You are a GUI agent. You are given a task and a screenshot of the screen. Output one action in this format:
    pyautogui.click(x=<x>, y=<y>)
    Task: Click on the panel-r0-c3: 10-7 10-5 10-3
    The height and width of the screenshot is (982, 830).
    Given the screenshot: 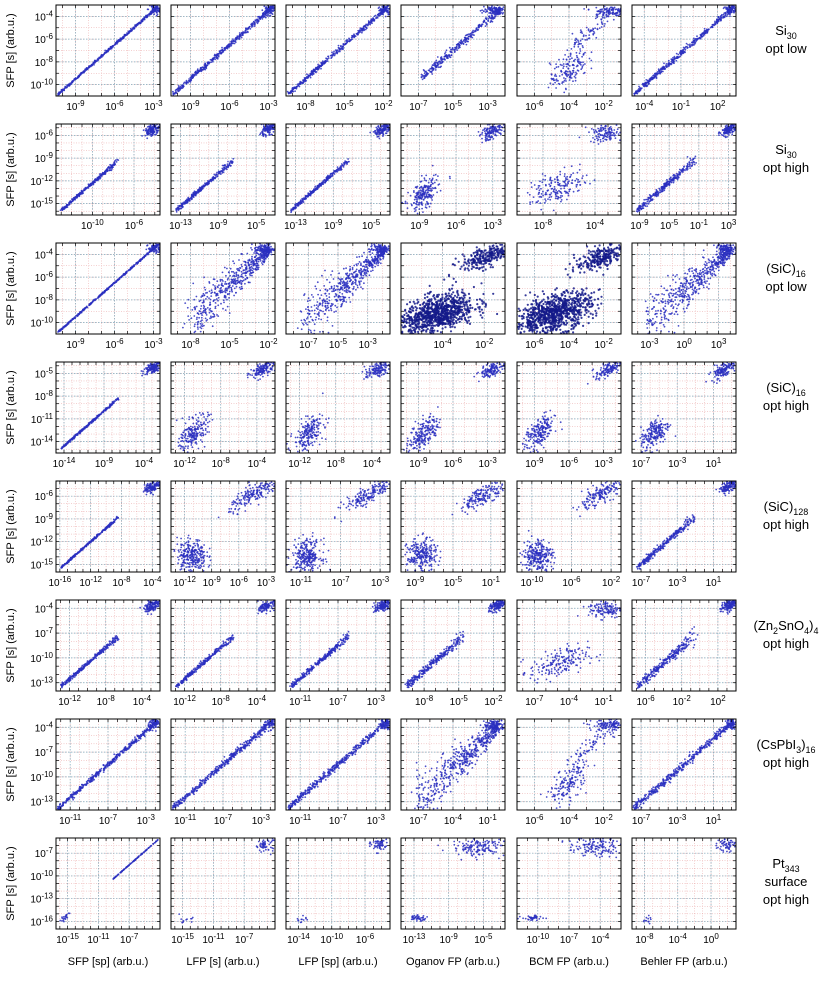 What is the action you would take?
    pyautogui.click(x=453, y=58)
    